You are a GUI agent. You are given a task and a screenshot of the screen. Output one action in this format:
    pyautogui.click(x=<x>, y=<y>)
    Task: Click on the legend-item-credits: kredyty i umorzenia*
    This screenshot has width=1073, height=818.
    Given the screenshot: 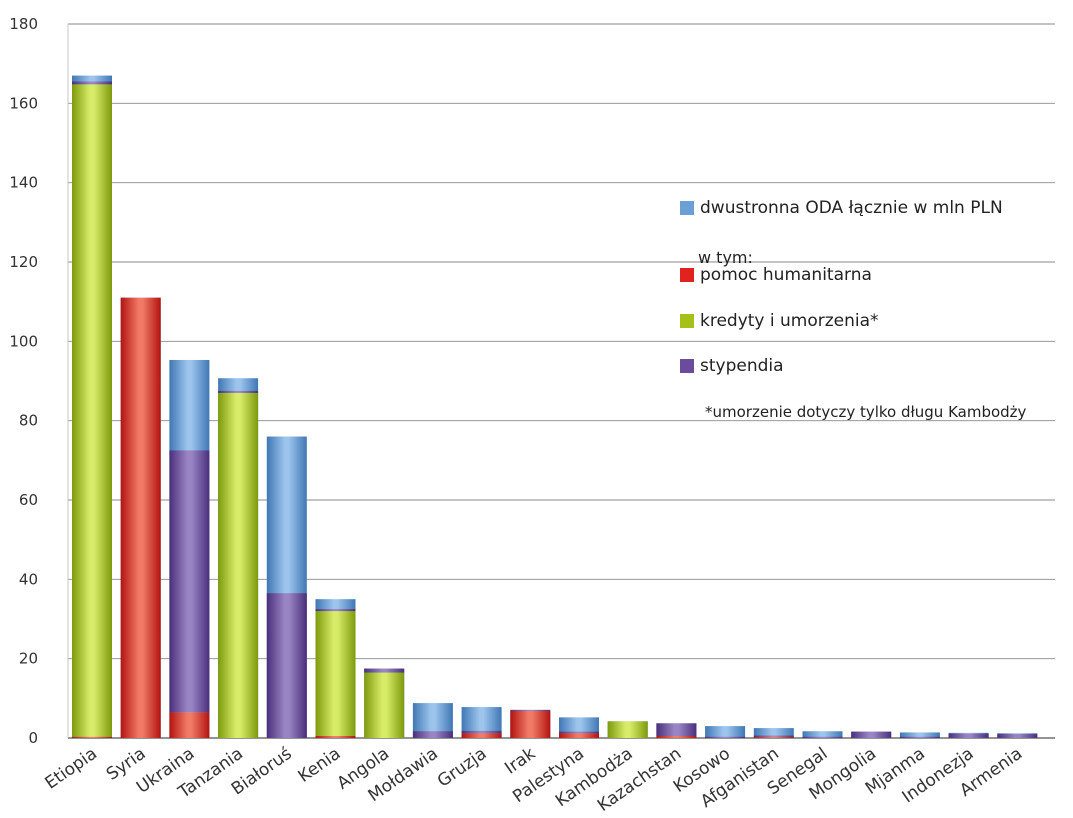 What is the action you would take?
    pyautogui.click(x=779, y=321)
    